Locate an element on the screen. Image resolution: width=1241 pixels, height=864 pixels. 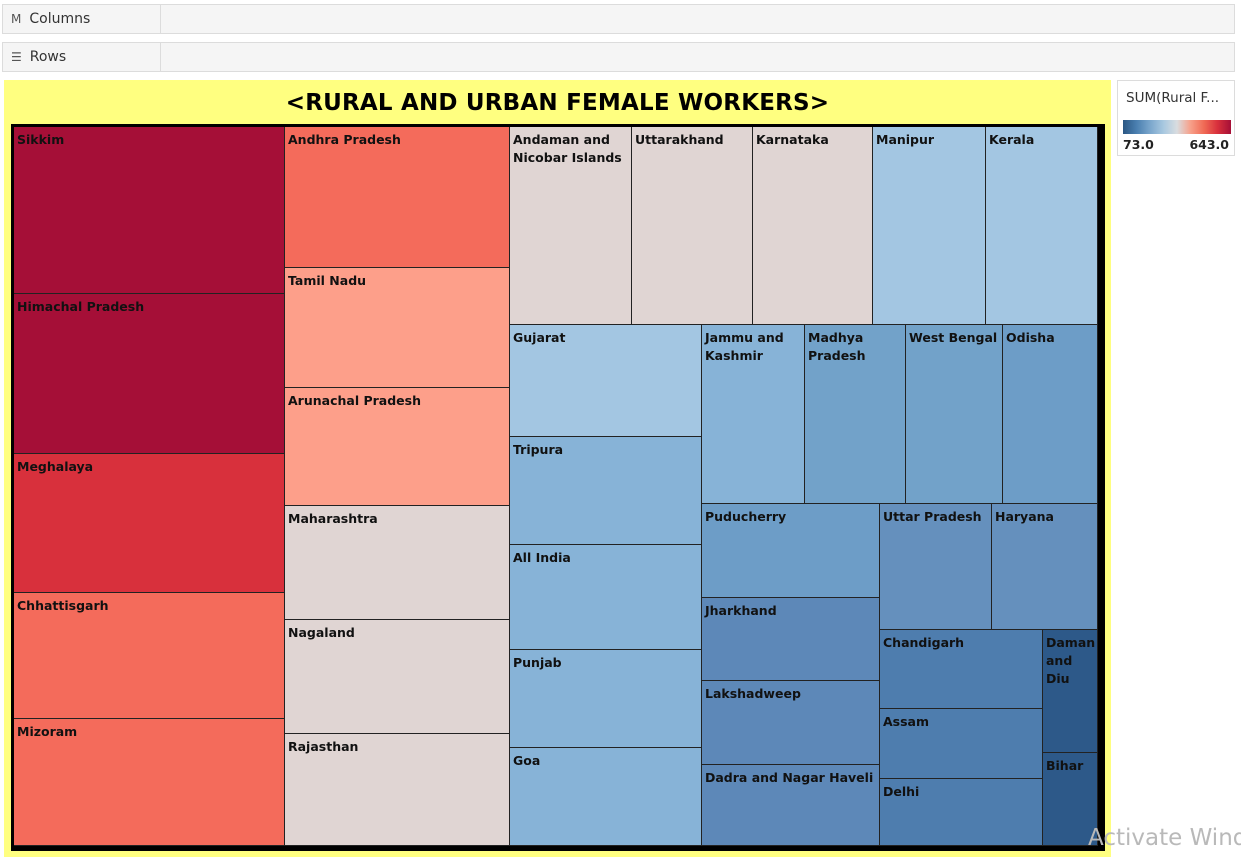
treemap-tile-label: Tripura is located at coordinates (538, 449).